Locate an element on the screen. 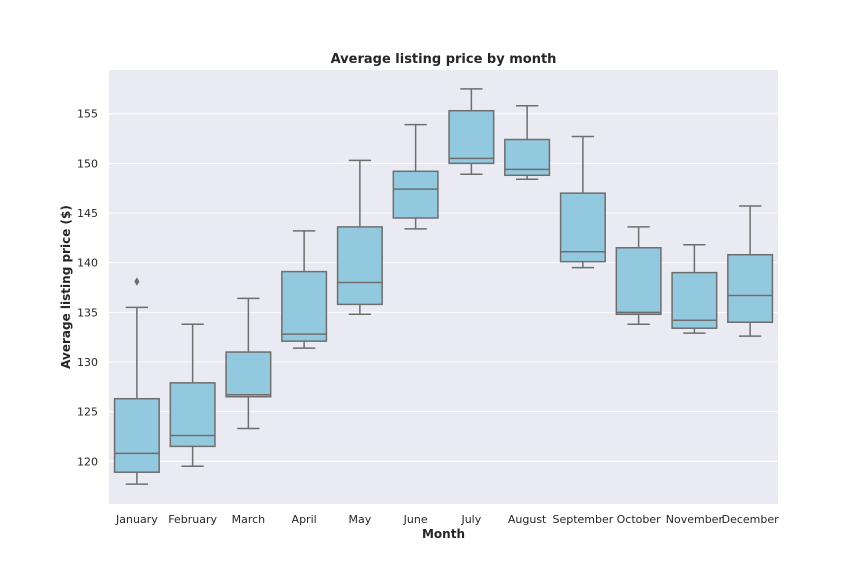  box-november is located at coordinates (694, 289).